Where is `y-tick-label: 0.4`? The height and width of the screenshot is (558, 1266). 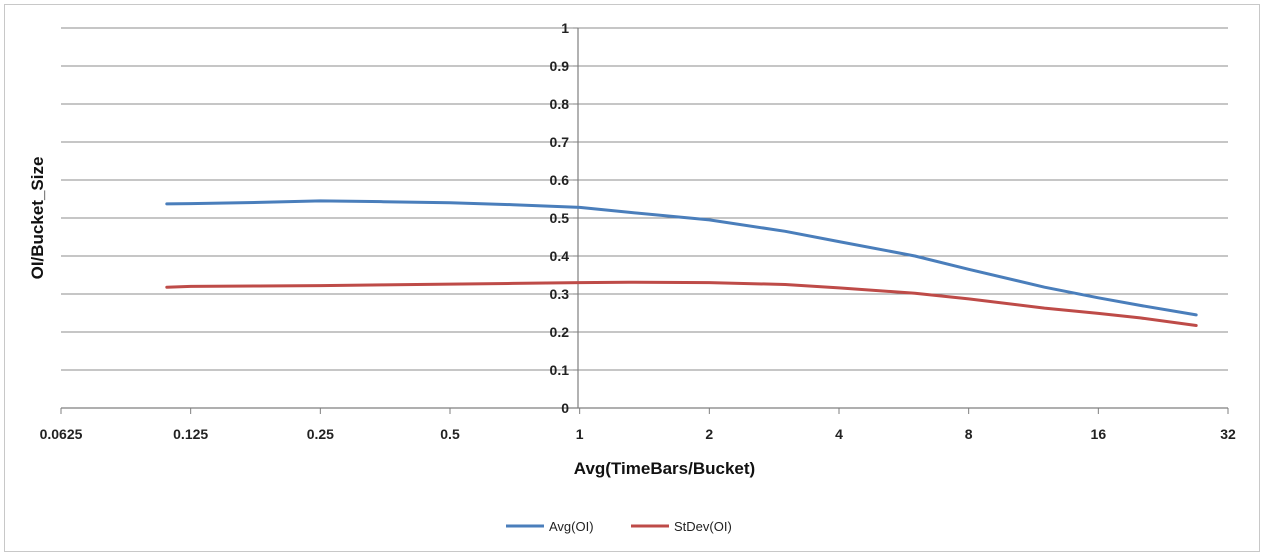
y-tick-label: 0.4 is located at coordinates (560, 256).